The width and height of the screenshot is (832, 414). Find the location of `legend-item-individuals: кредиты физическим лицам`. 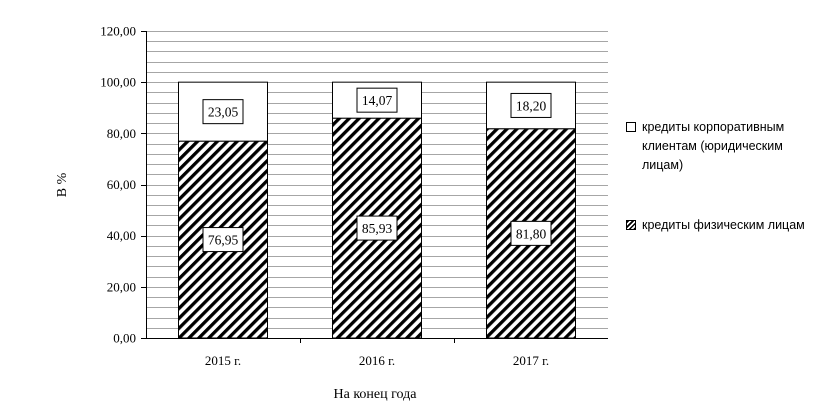

legend-item-individuals: кредиты физическим лицам is located at coordinates (726, 225).